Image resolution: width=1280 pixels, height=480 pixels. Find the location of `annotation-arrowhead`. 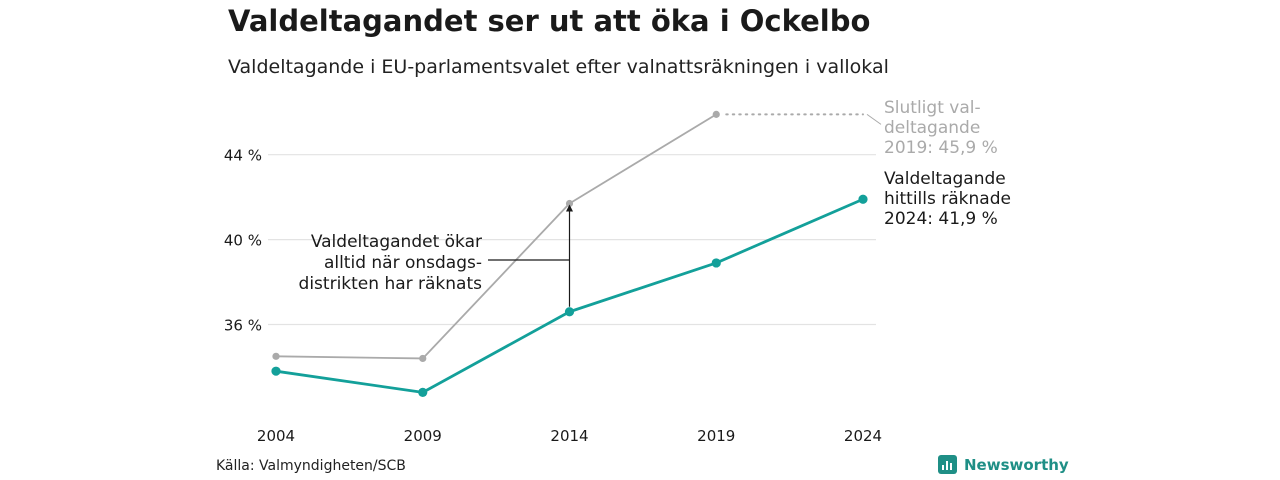

annotation-arrowhead is located at coordinates (569, 208).